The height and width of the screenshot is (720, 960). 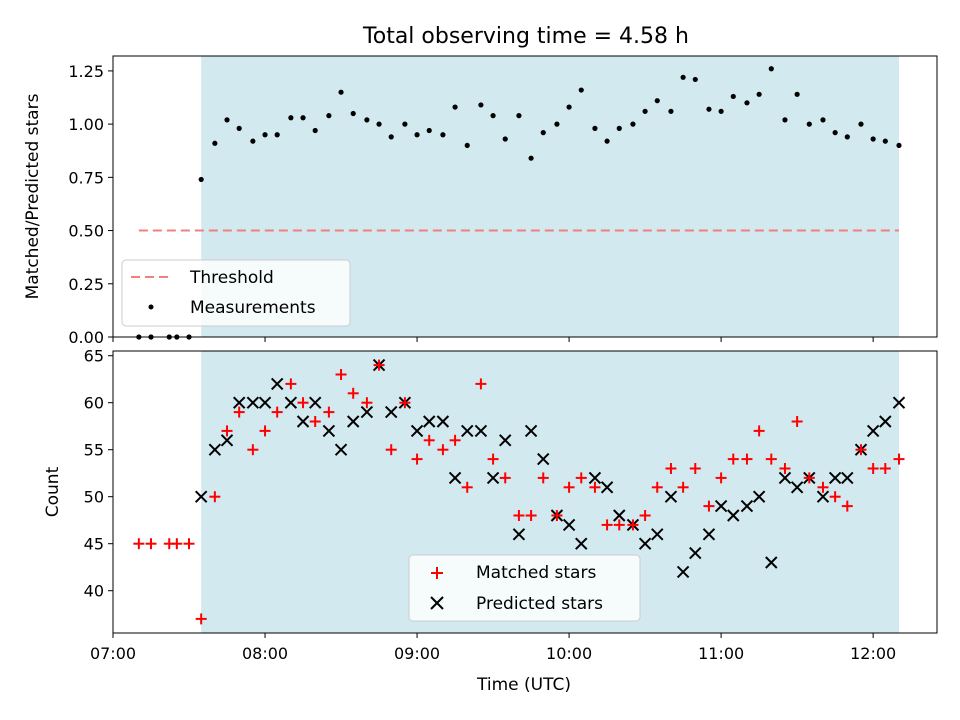 I want to click on legend-predicted-swatch, so click(x=437, y=603).